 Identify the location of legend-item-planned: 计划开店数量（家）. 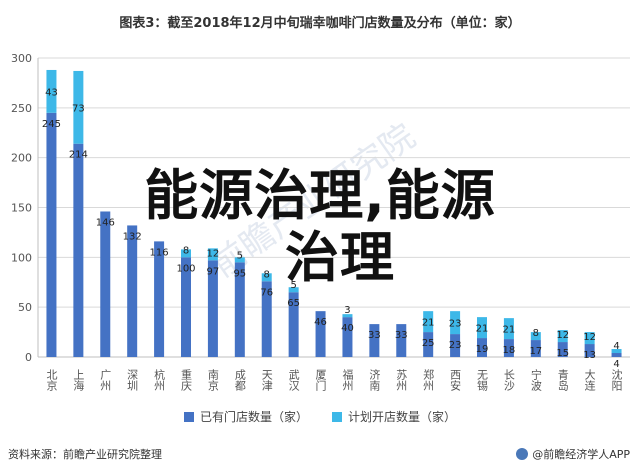
(394, 416).